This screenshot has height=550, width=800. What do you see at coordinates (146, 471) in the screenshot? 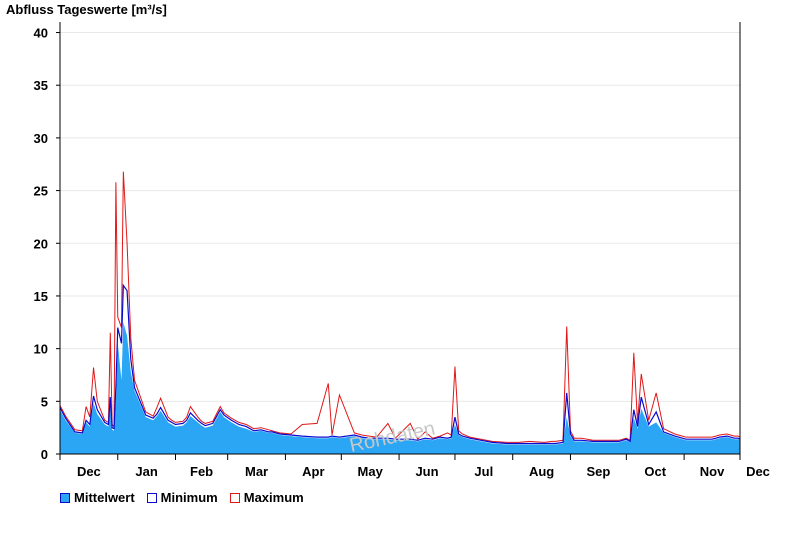
I see `x-tick-label: Jan` at bounding box center [146, 471].